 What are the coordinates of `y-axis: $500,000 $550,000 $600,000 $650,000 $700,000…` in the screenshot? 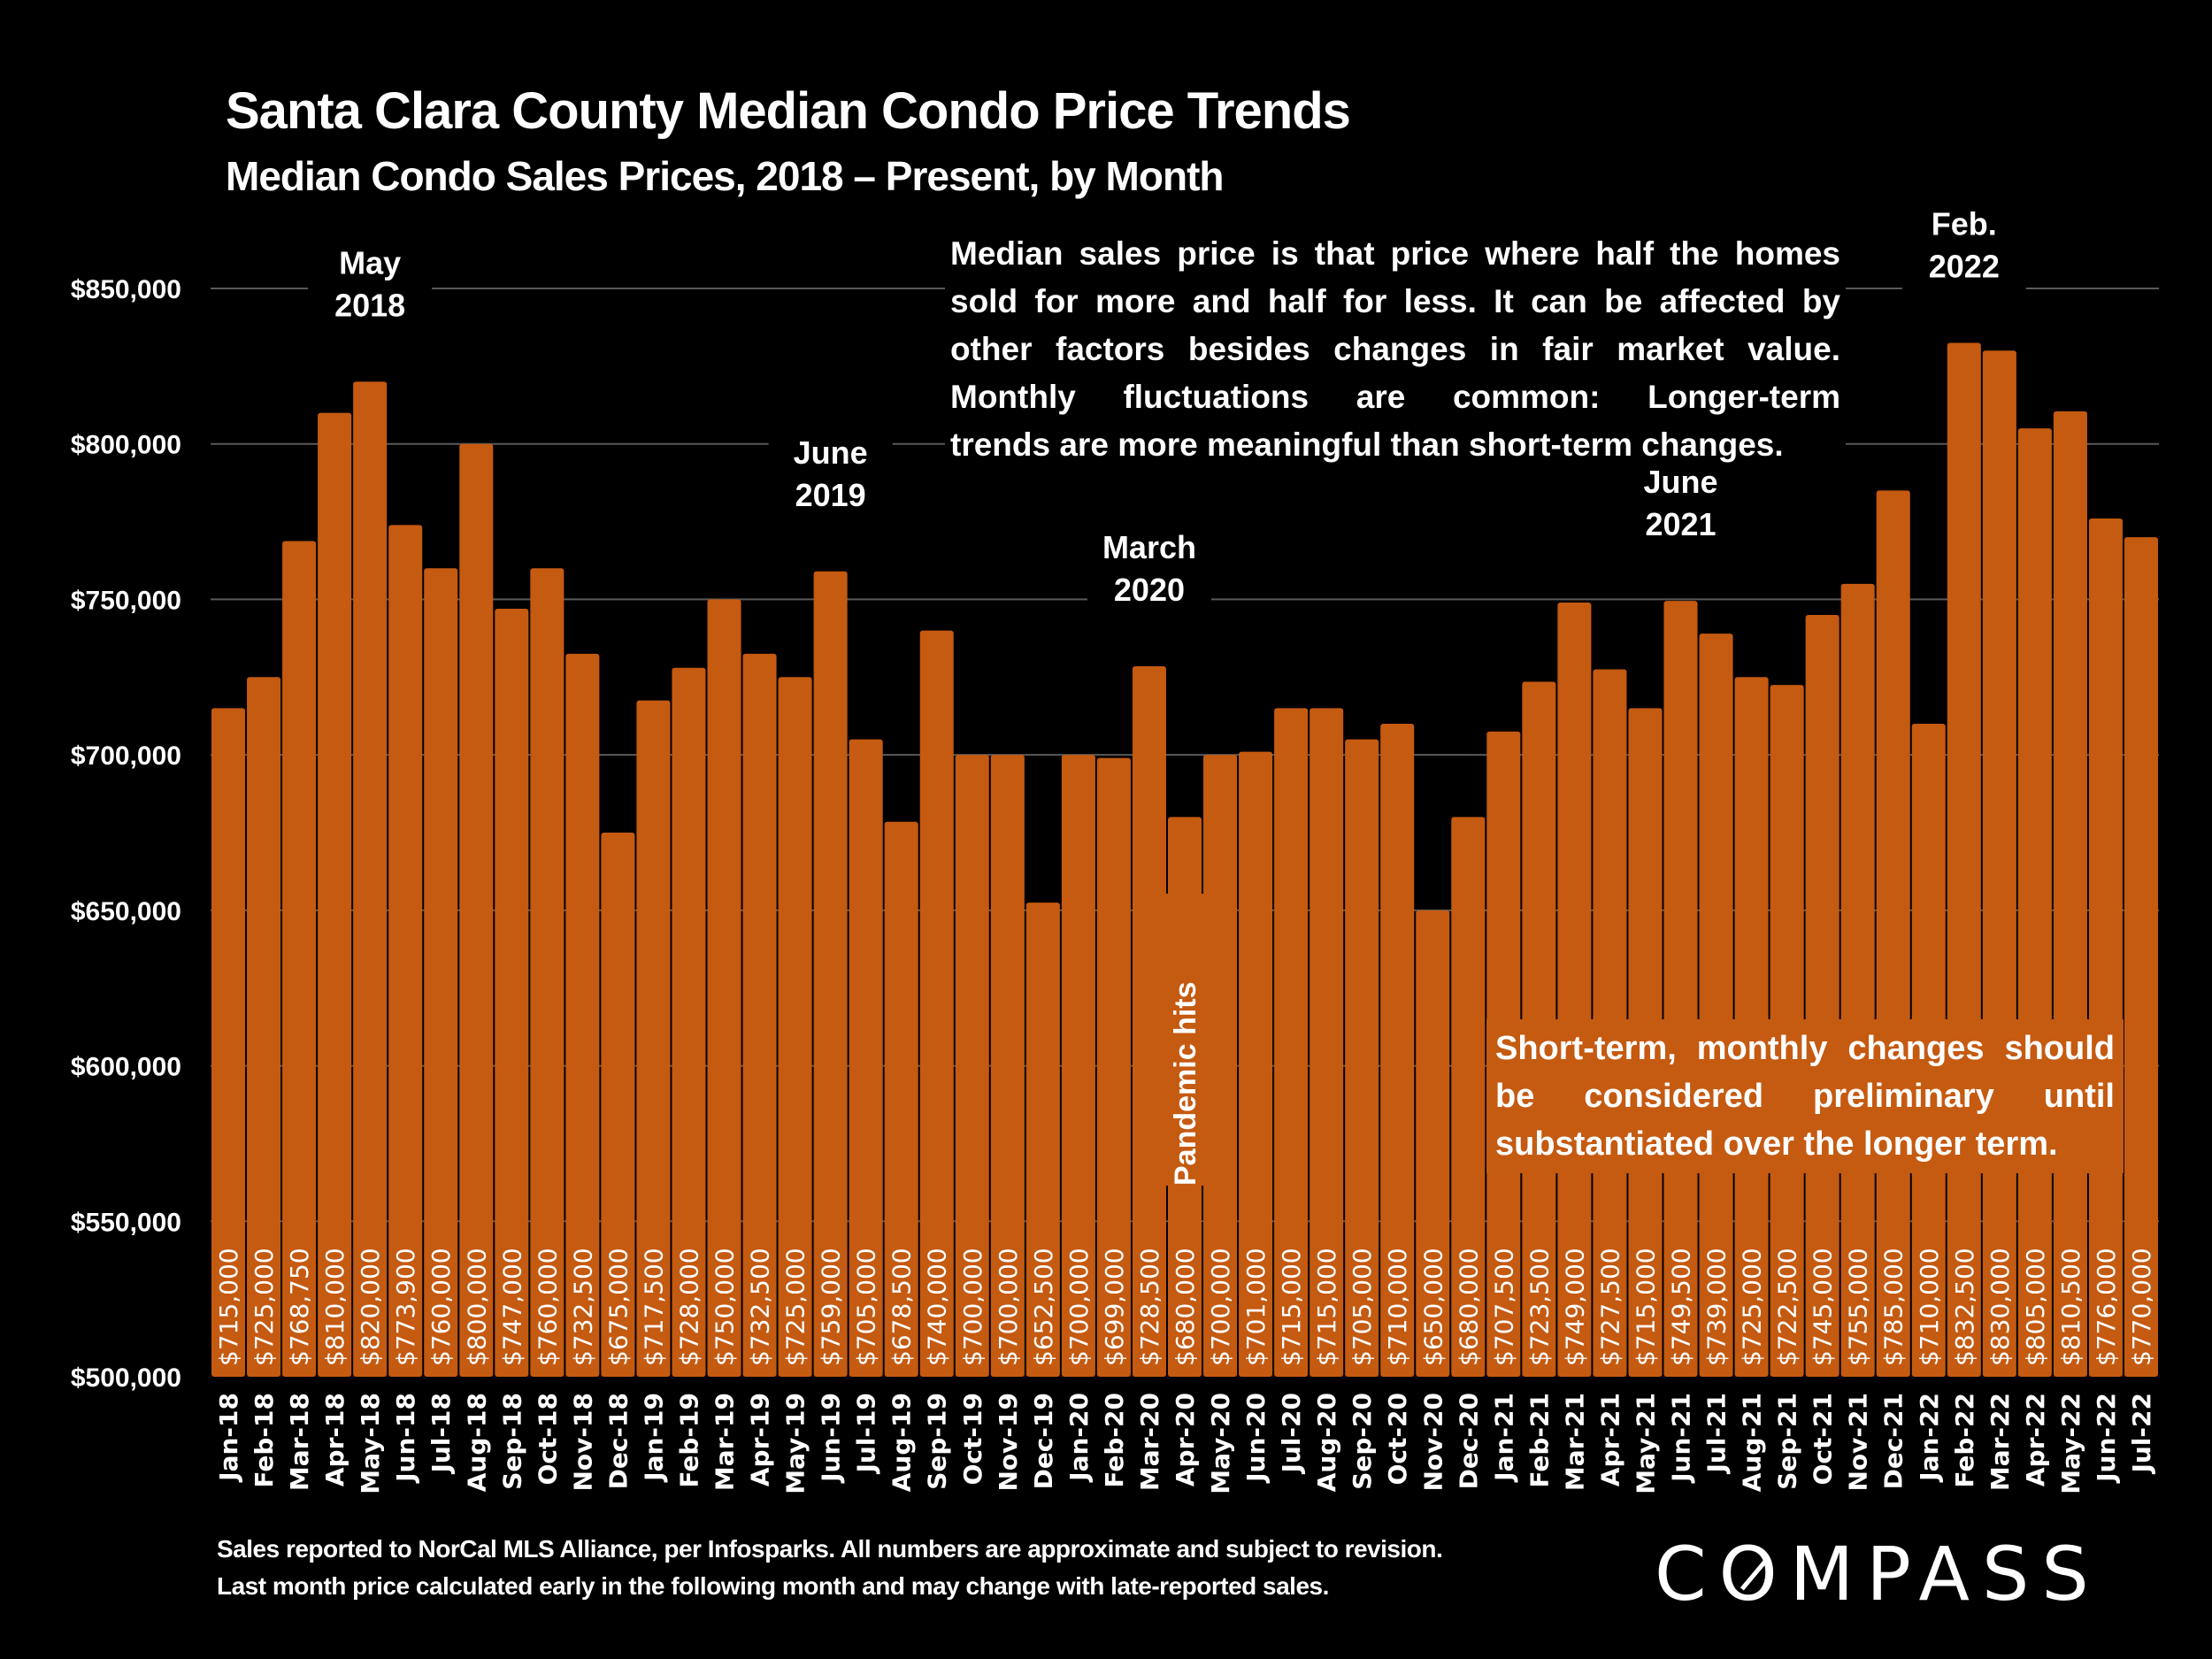 It's located at (126, 834).